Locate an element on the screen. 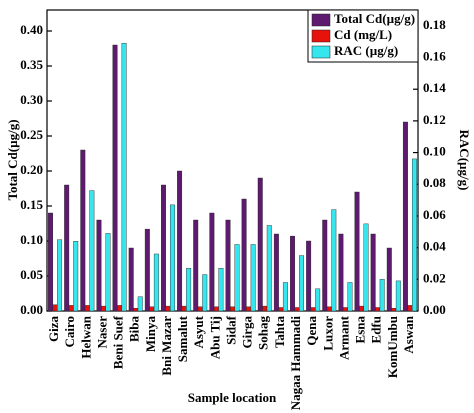  x-tick-label: Armant is located at coordinates (343, 337).